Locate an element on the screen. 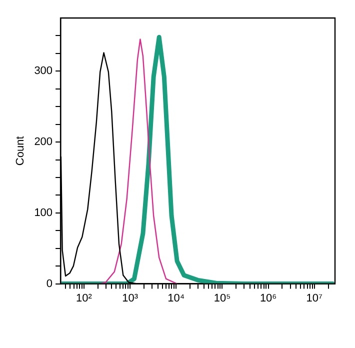 The image size is (355, 348). x-tick-label: 10⁷ is located at coordinates (314, 298).